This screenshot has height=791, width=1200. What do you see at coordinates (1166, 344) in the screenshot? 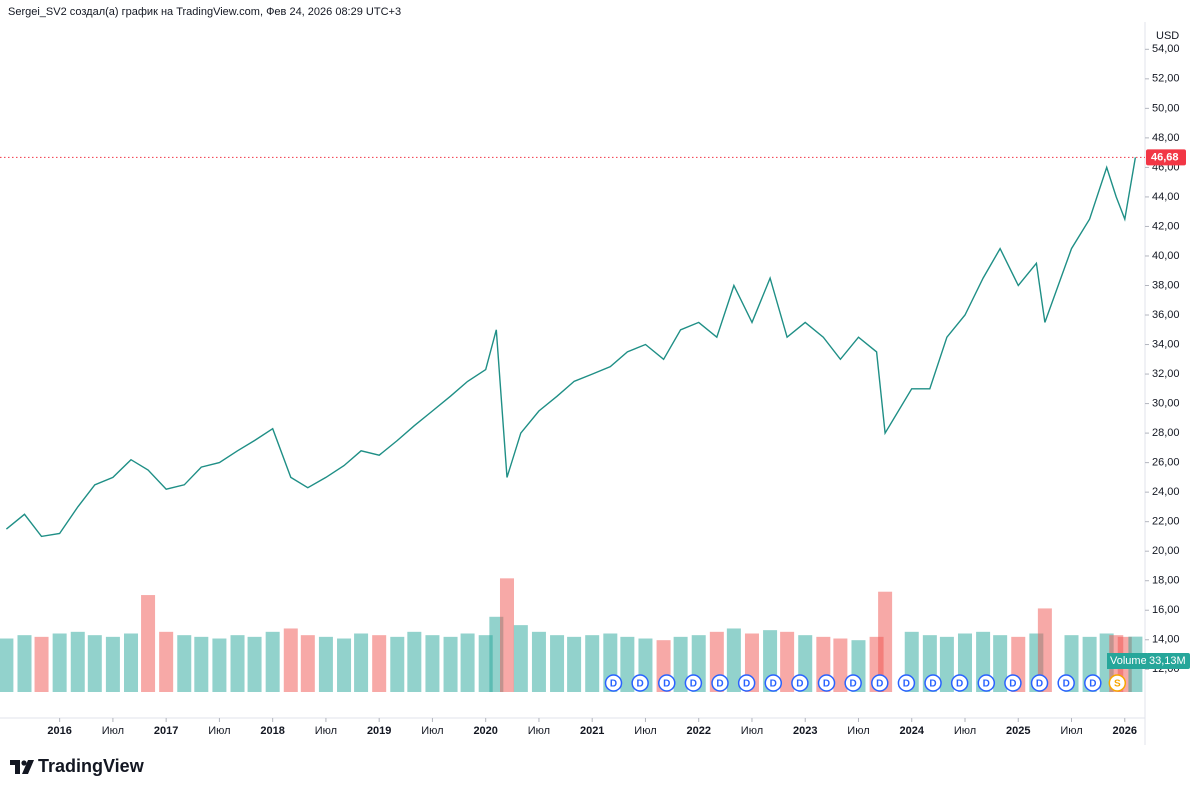
I see `y-tick-label: 34,00` at bounding box center [1166, 344].